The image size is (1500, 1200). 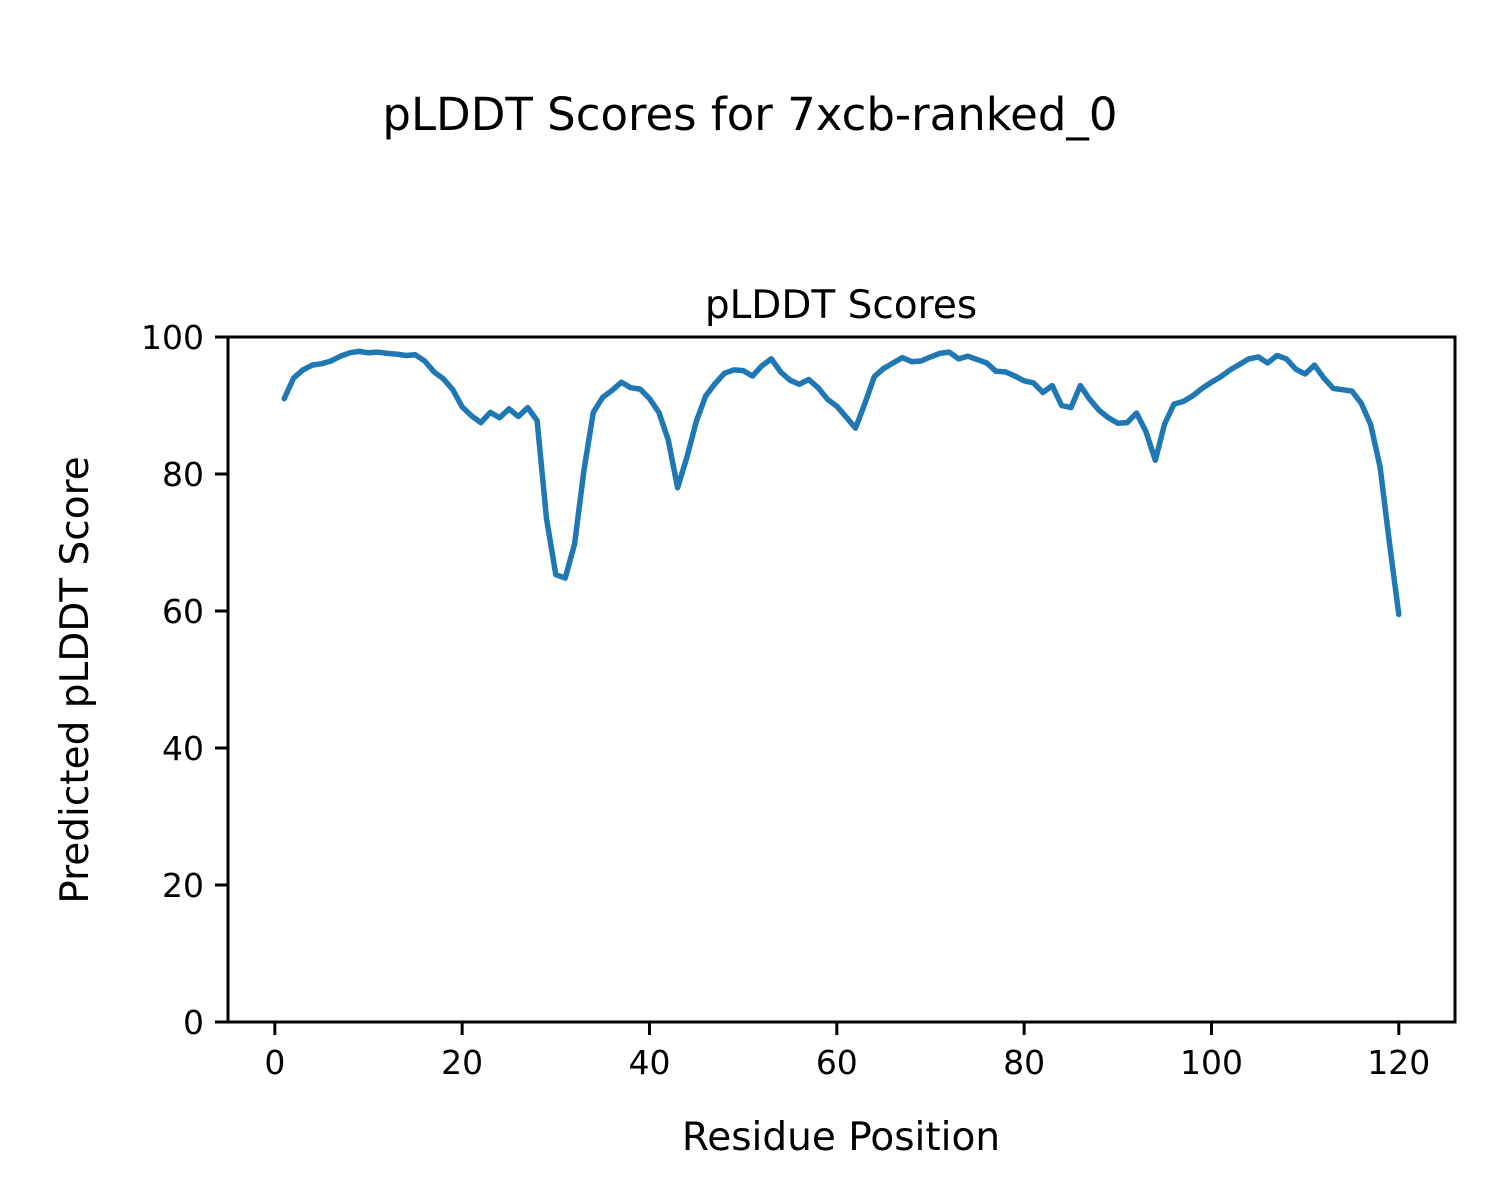 What do you see at coordinates (183, 611) in the screenshot?
I see `y-tick-label: 60` at bounding box center [183, 611].